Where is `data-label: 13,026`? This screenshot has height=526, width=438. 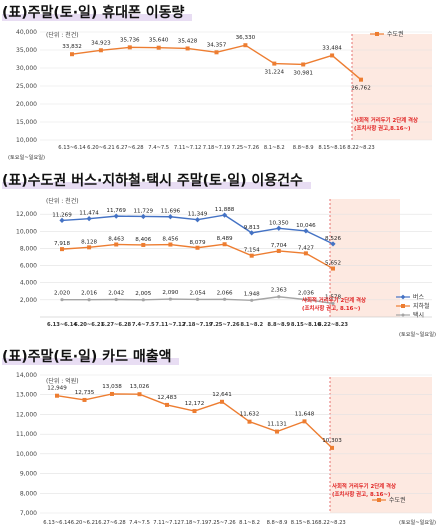 data-label: 13,026 is located at coordinates (140, 387).